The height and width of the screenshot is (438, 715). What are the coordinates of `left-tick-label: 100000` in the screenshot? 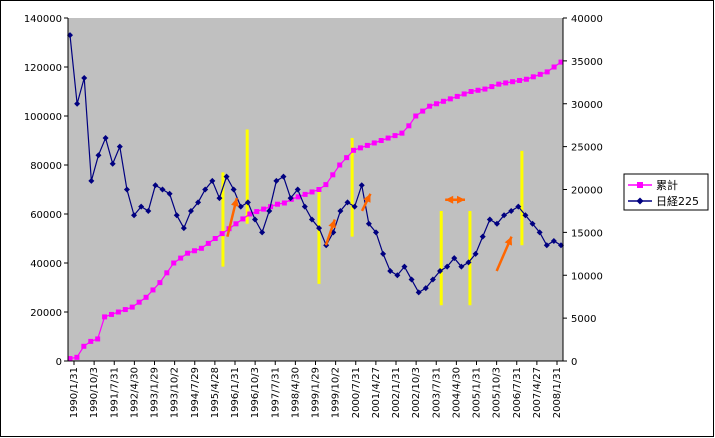 It's located at (43, 117).